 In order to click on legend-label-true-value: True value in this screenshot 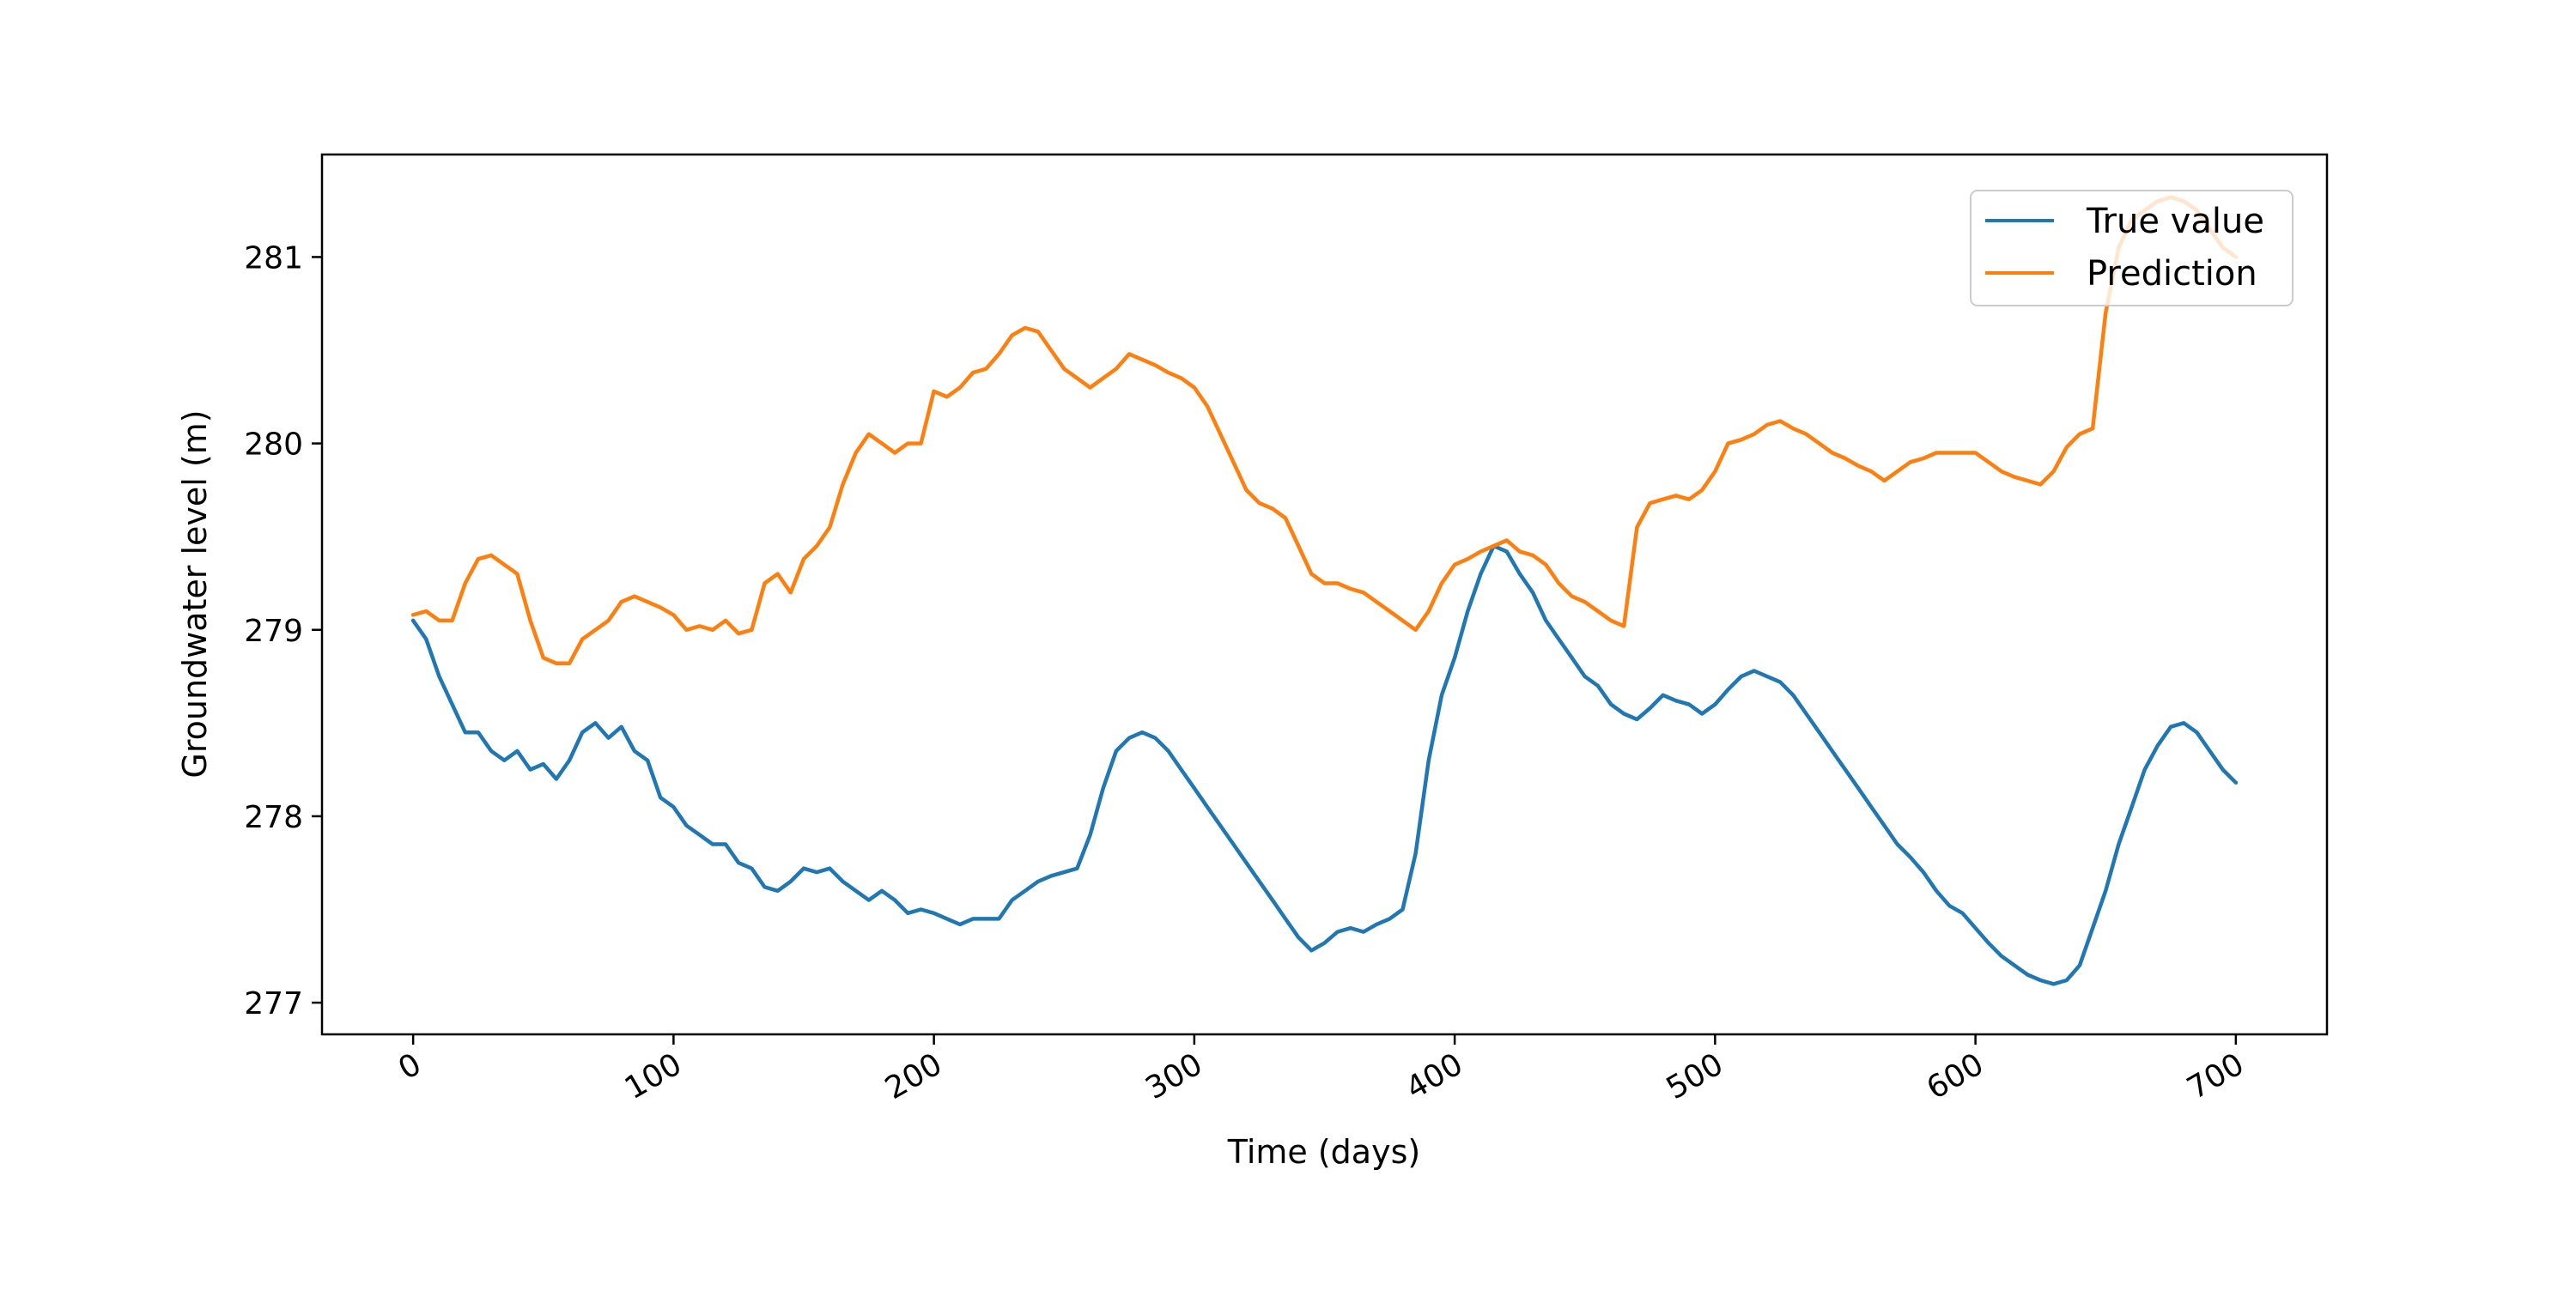, I will do `click(2175, 222)`.